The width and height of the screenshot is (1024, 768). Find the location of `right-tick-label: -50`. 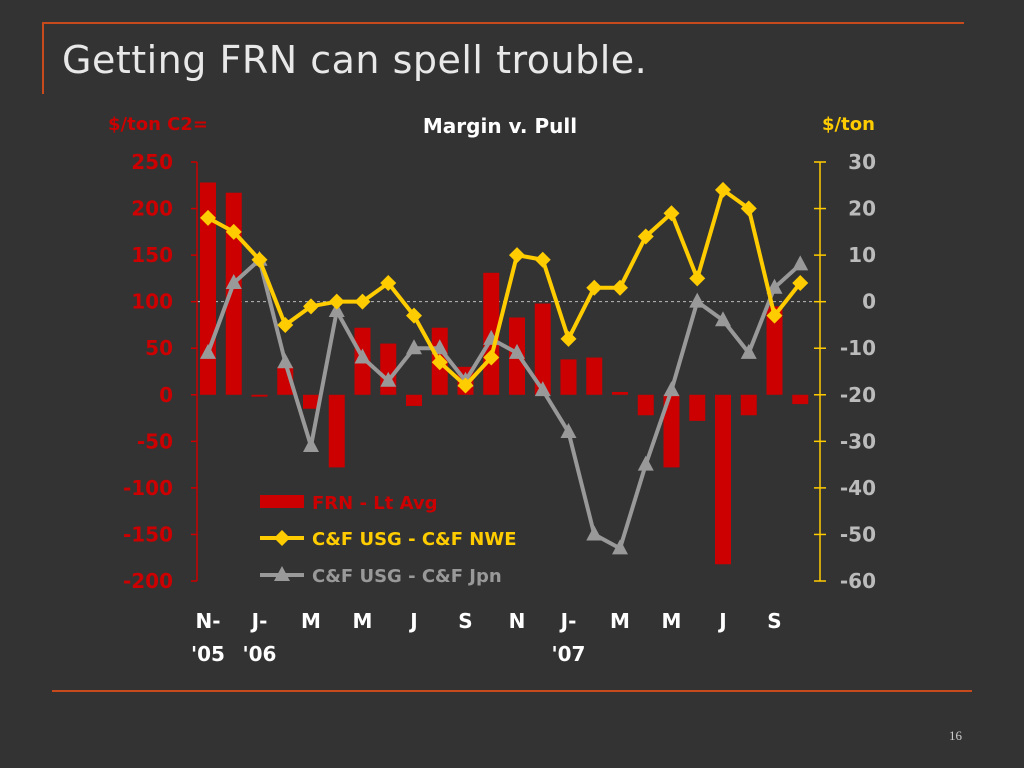

right-tick-label: -50 is located at coordinates (858, 534).